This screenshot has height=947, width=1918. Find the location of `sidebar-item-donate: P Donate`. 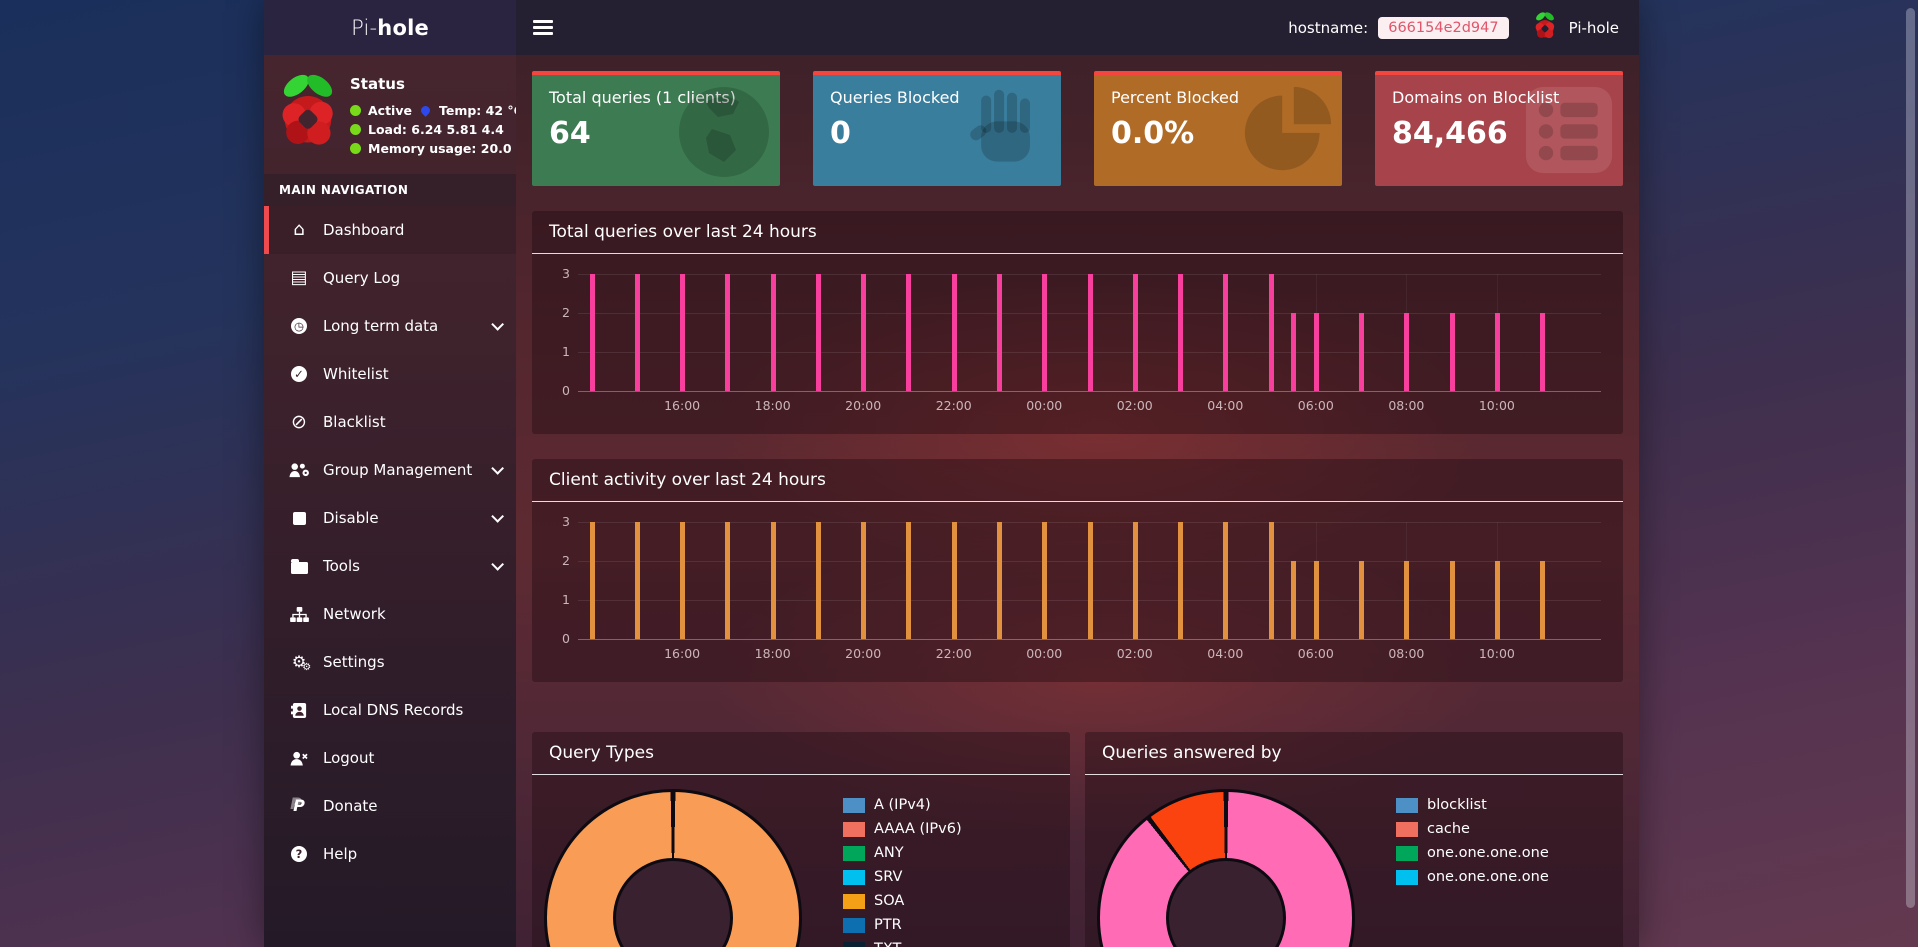

sidebar-item-donate: P Donate is located at coordinates (390, 806).